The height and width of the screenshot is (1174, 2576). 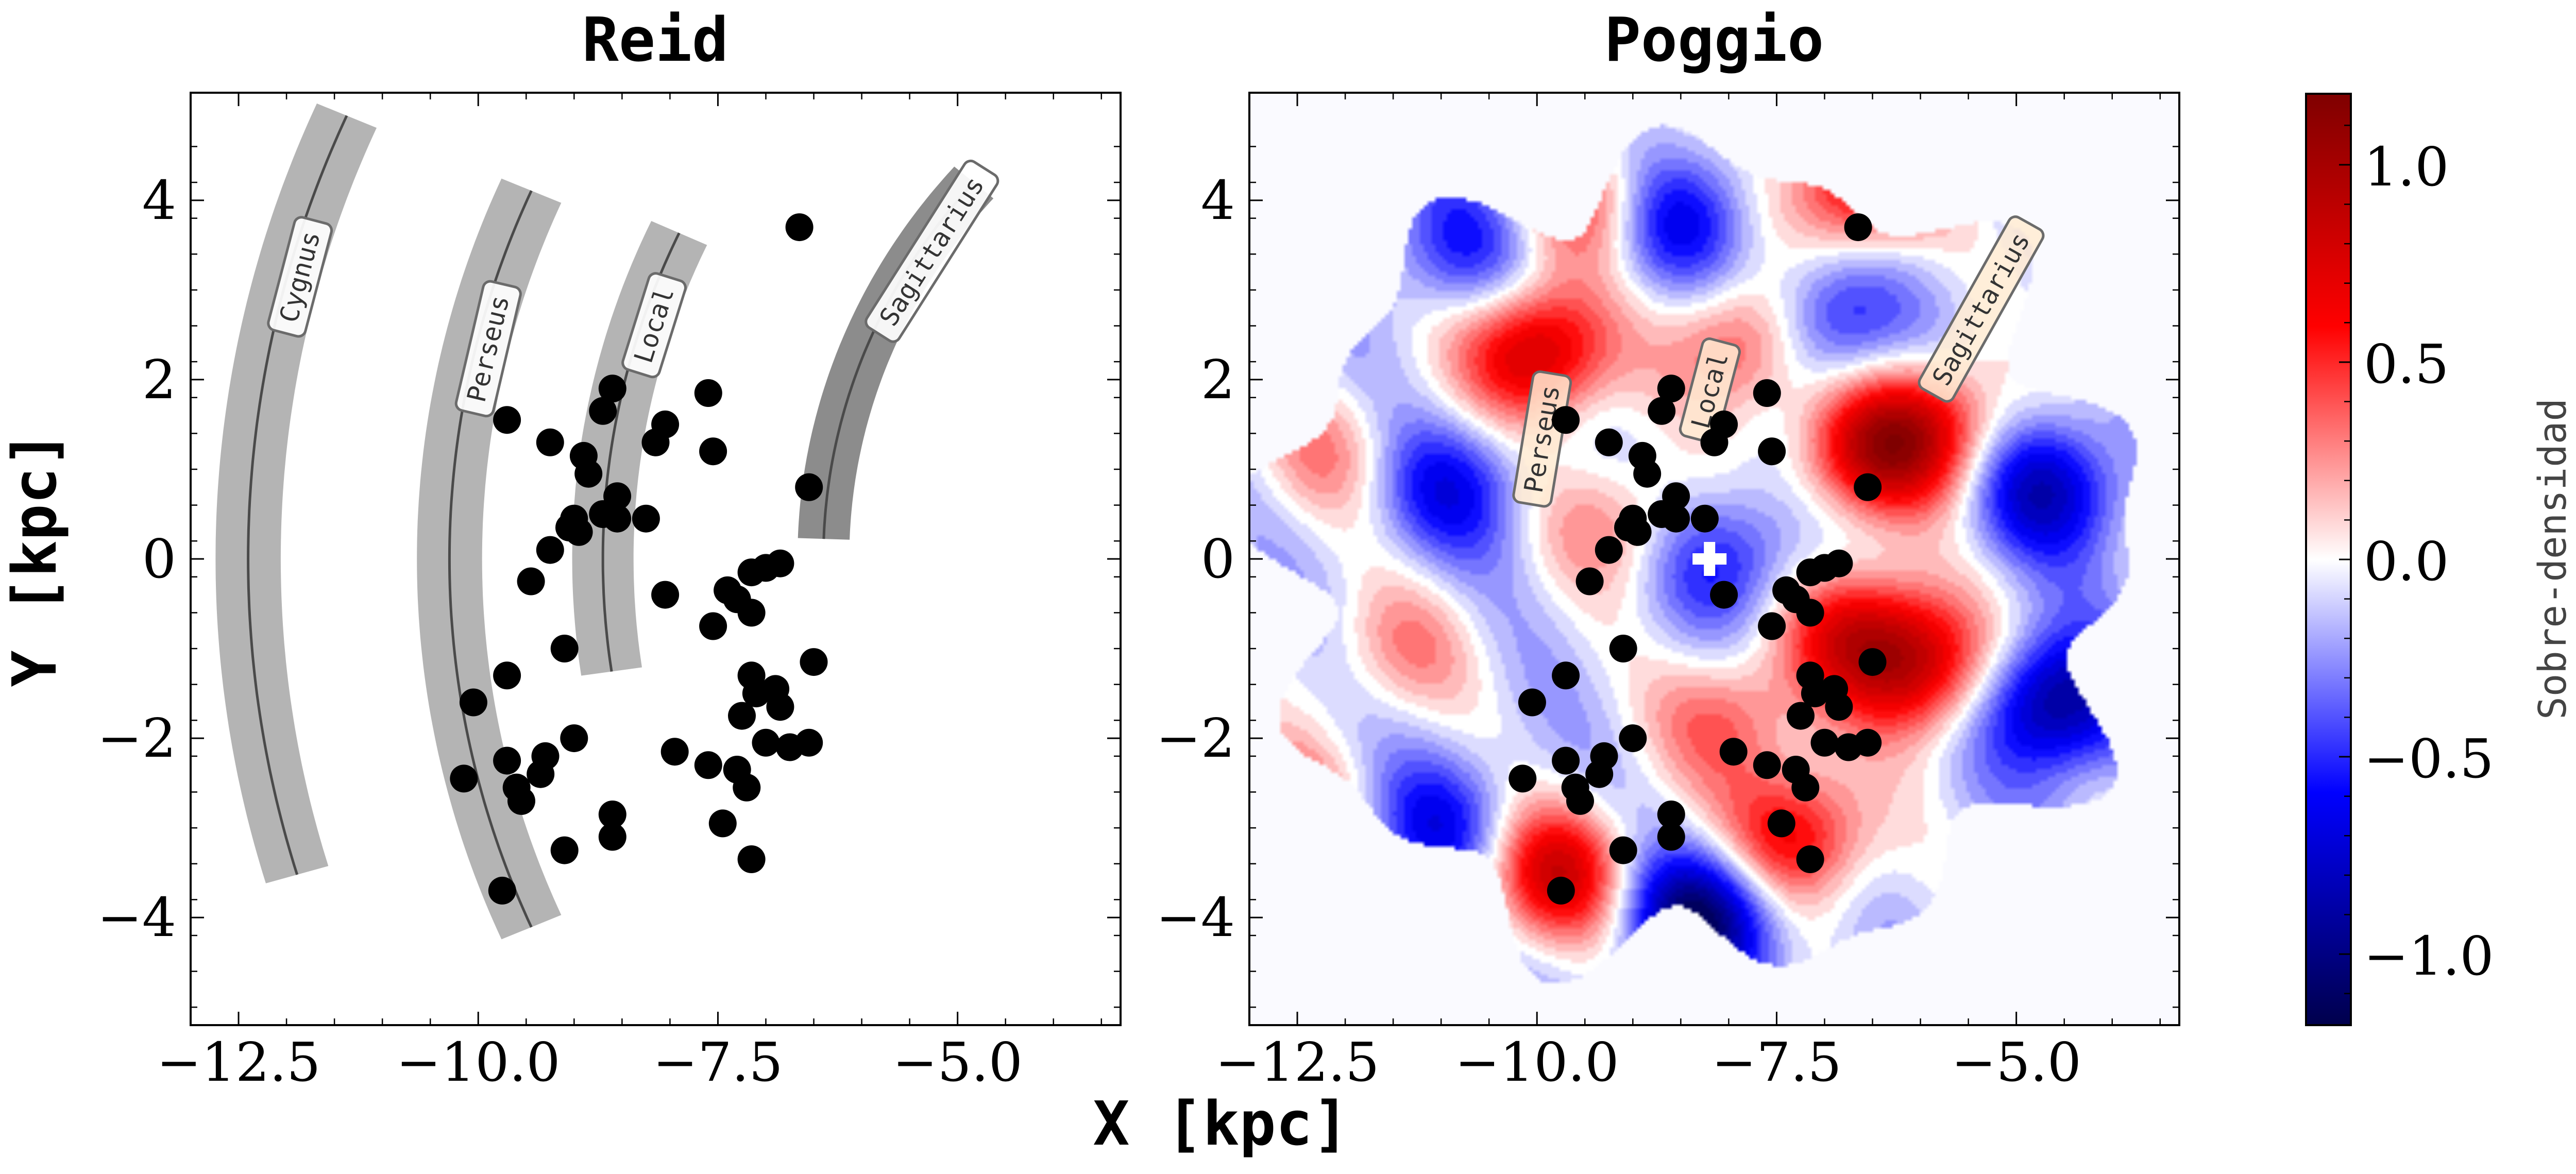 What do you see at coordinates (896, 353) in the screenshot?
I see `arm-band-sagittarius` at bounding box center [896, 353].